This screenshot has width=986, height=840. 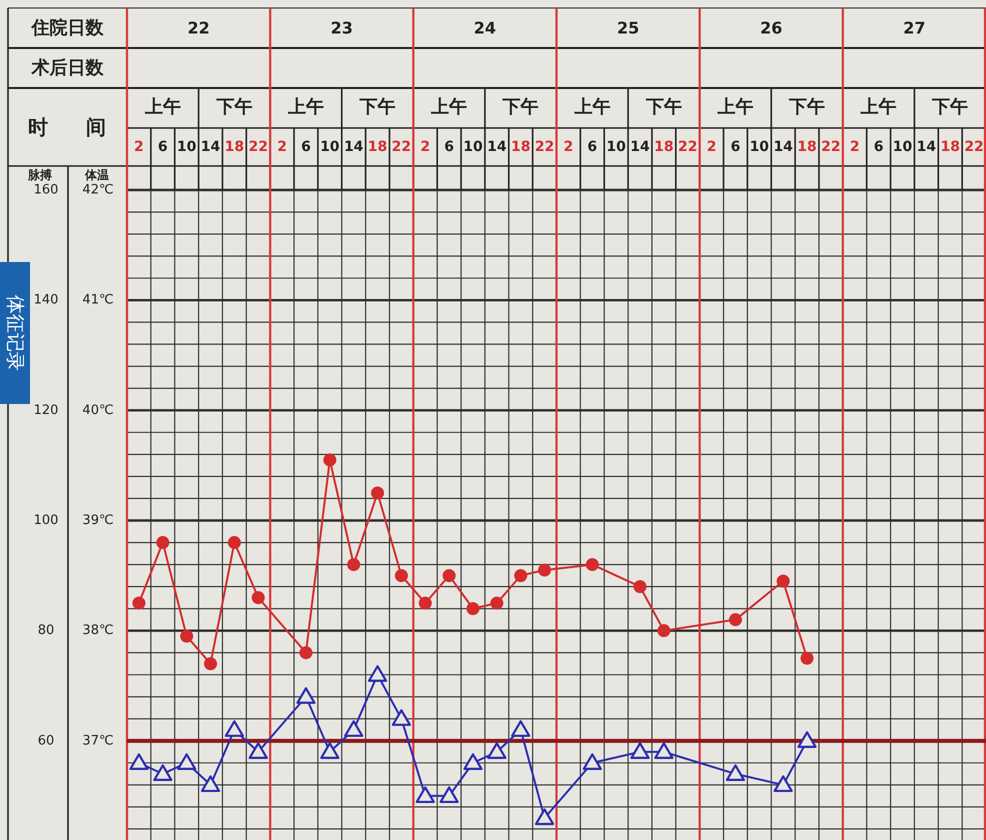 I want to click on y2-tick-label: 42℃, so click(x=98, y=190).